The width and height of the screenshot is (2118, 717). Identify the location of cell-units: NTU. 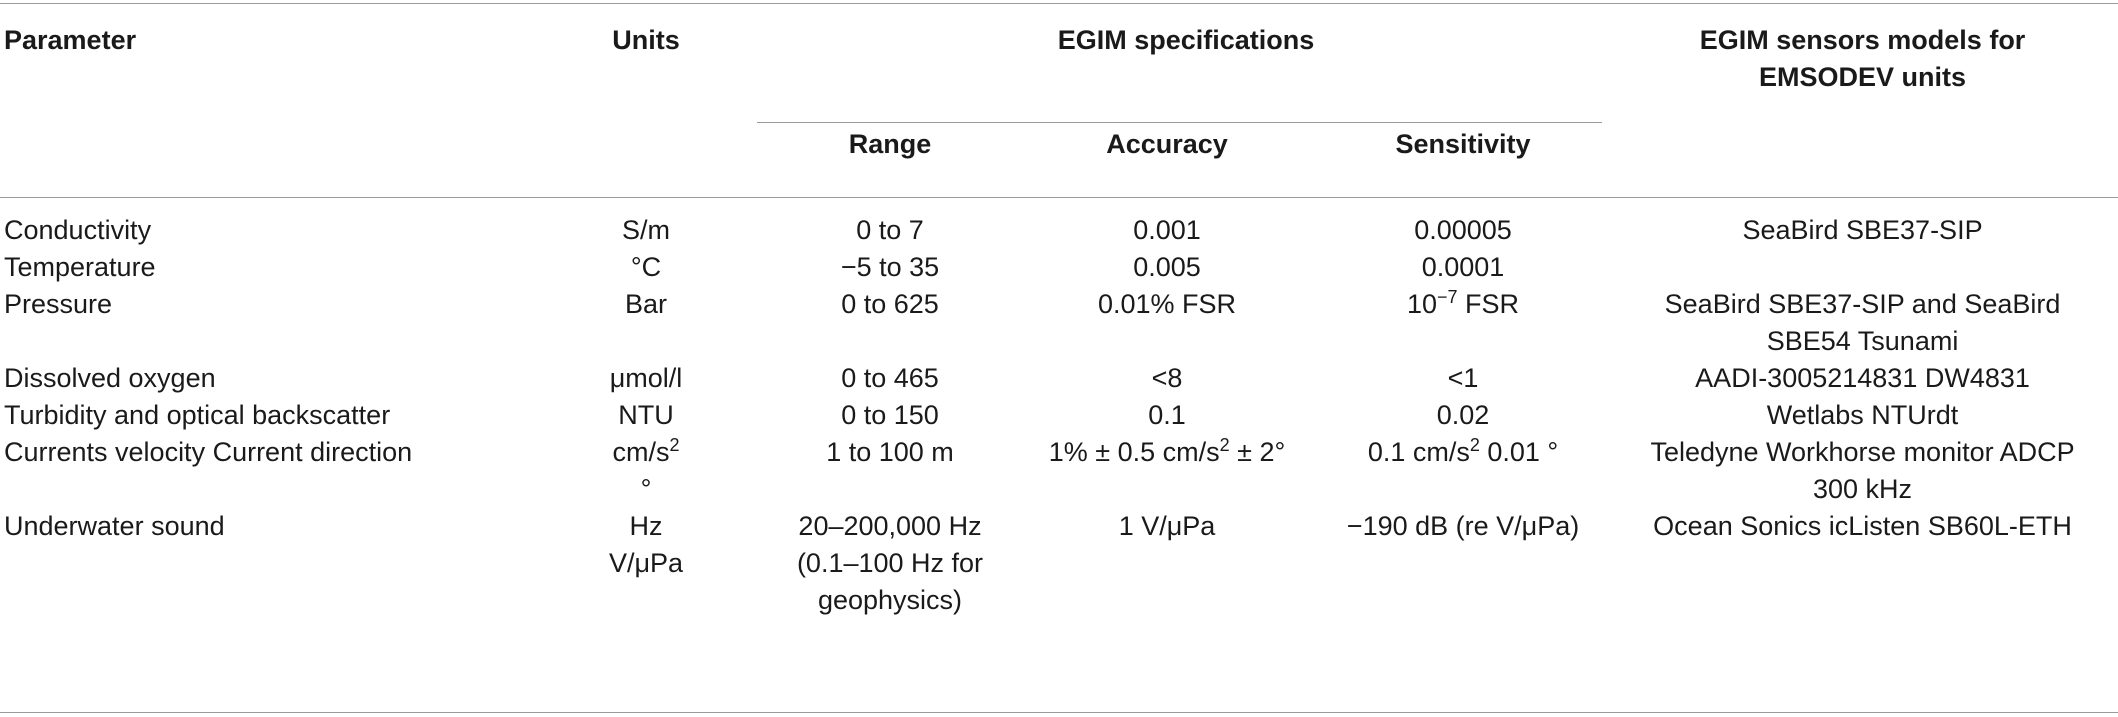
(646, 415).